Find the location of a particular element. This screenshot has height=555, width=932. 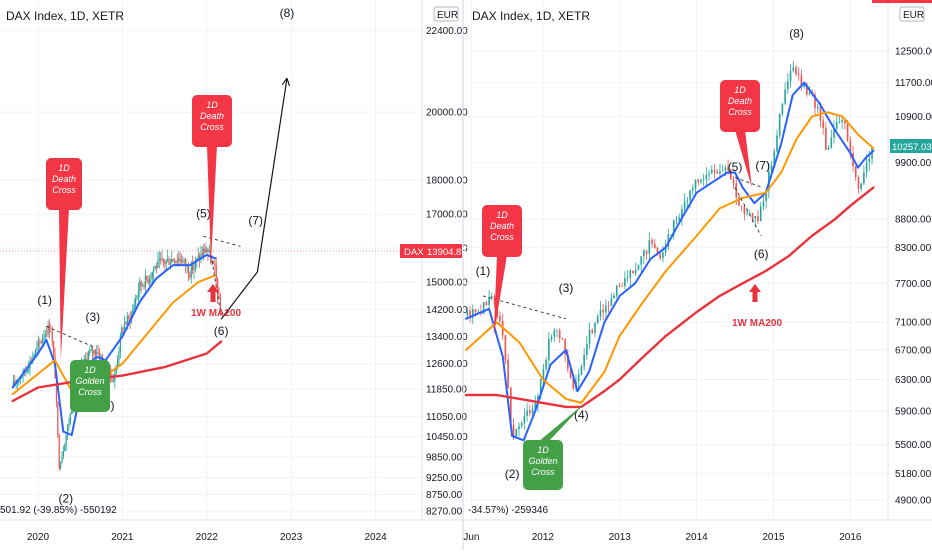

left-wave-label: (5) is located at coordinates (203, 214).